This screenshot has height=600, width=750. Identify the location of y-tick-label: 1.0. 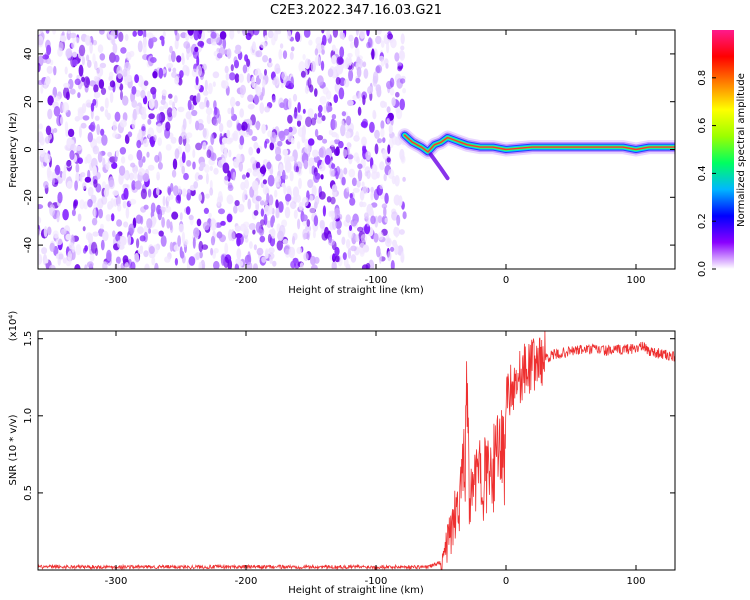
(28, 416).